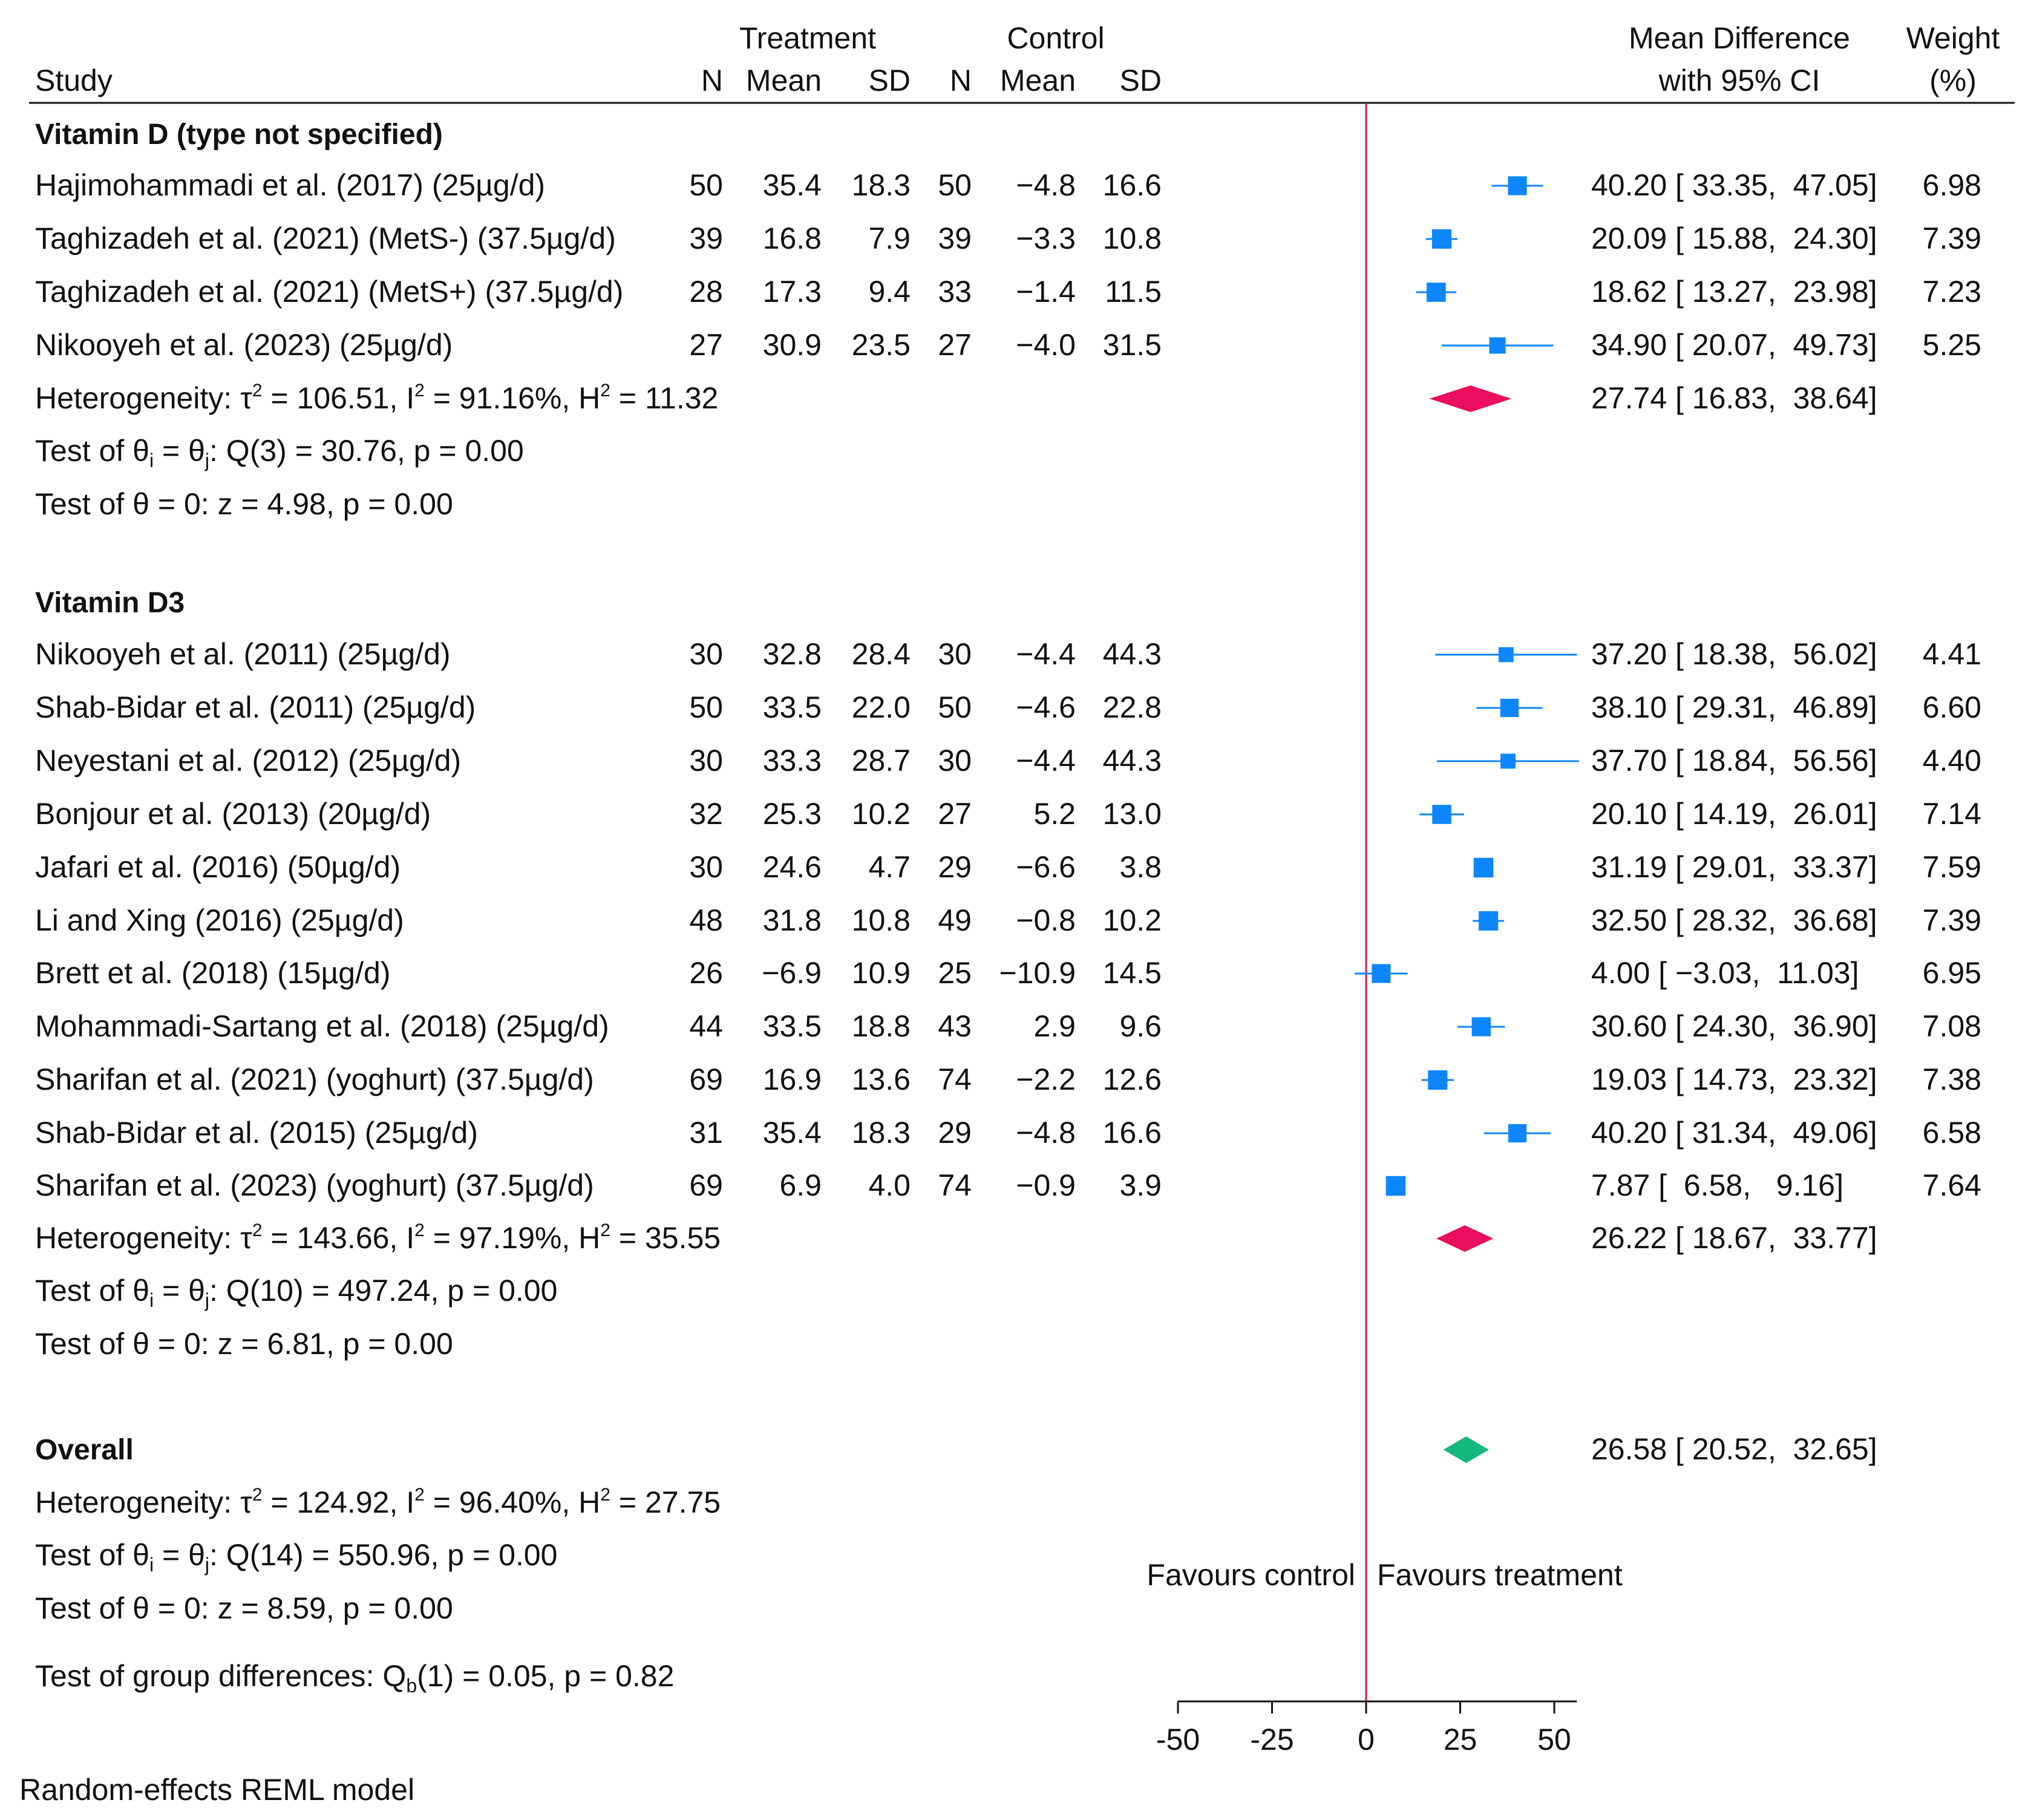  I want to click on control-sd: 3.9, so click(1140, 1185).